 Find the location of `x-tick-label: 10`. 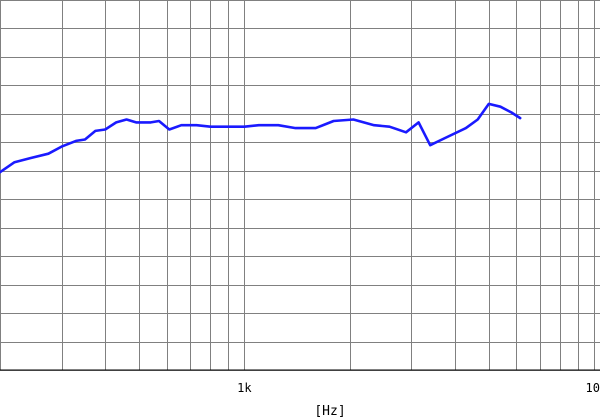

x-tick-label: 10 is located at coordinates (593, 388).